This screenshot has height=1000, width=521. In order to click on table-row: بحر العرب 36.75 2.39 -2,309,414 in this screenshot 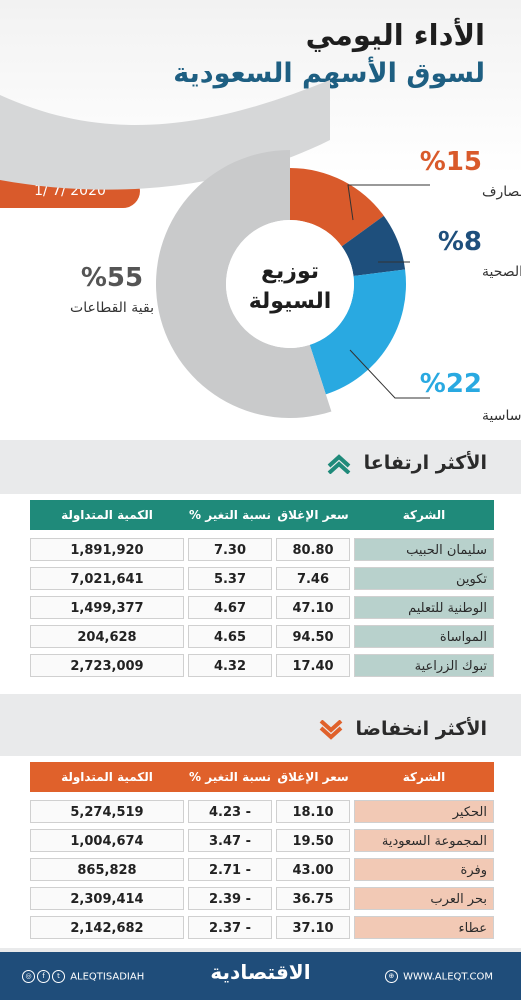, I will do `click(262, 898)`.